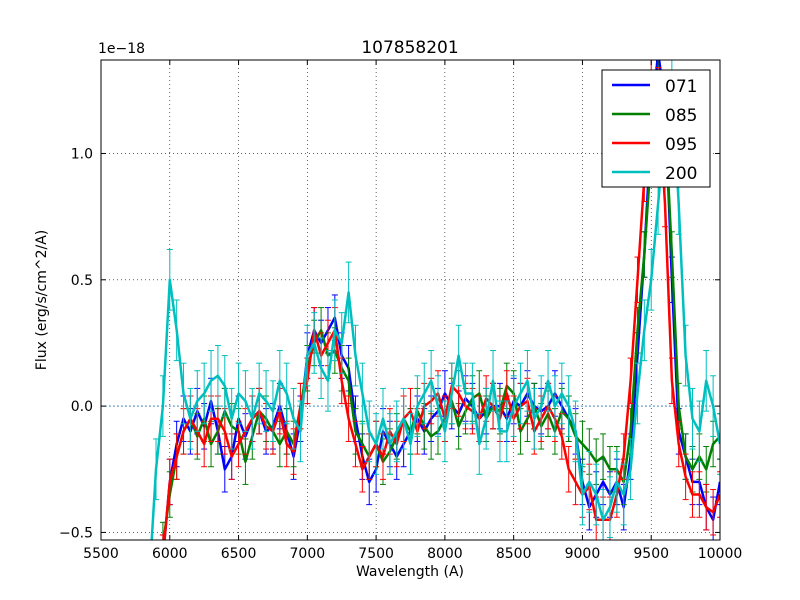 This screenshot has height=600, width=800. I want to click on legend-label-200: 200, so click(681, 174).